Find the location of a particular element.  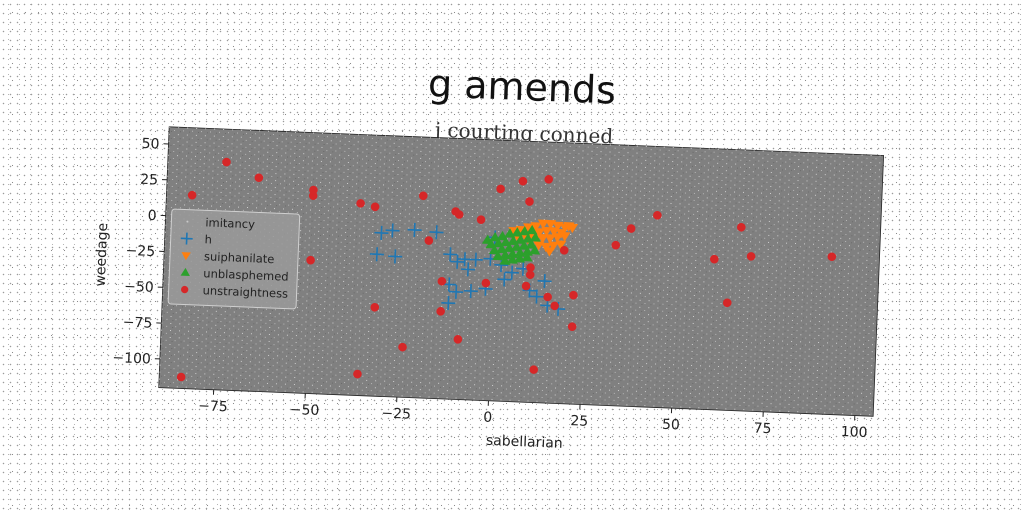

chart-title: g amends is located at coordinates (521, 86).